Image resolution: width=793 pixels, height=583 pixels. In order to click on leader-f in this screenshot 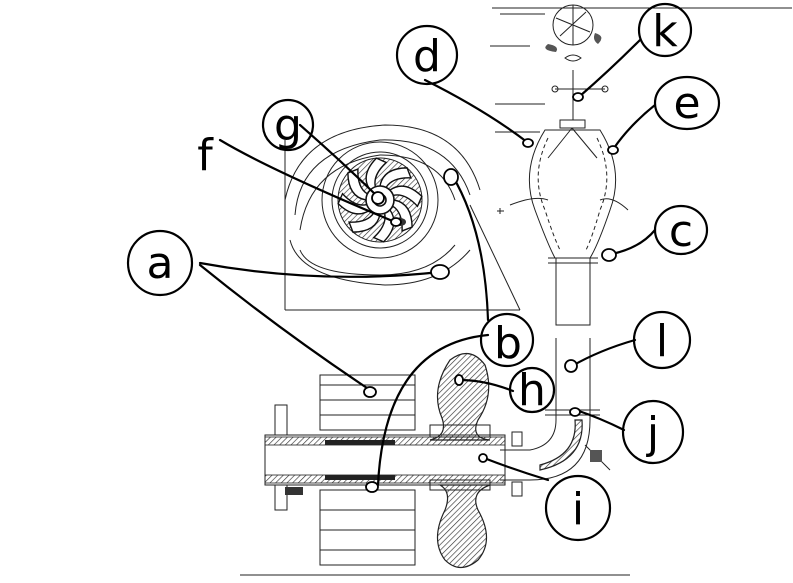, I will do `click(307, 181)`.